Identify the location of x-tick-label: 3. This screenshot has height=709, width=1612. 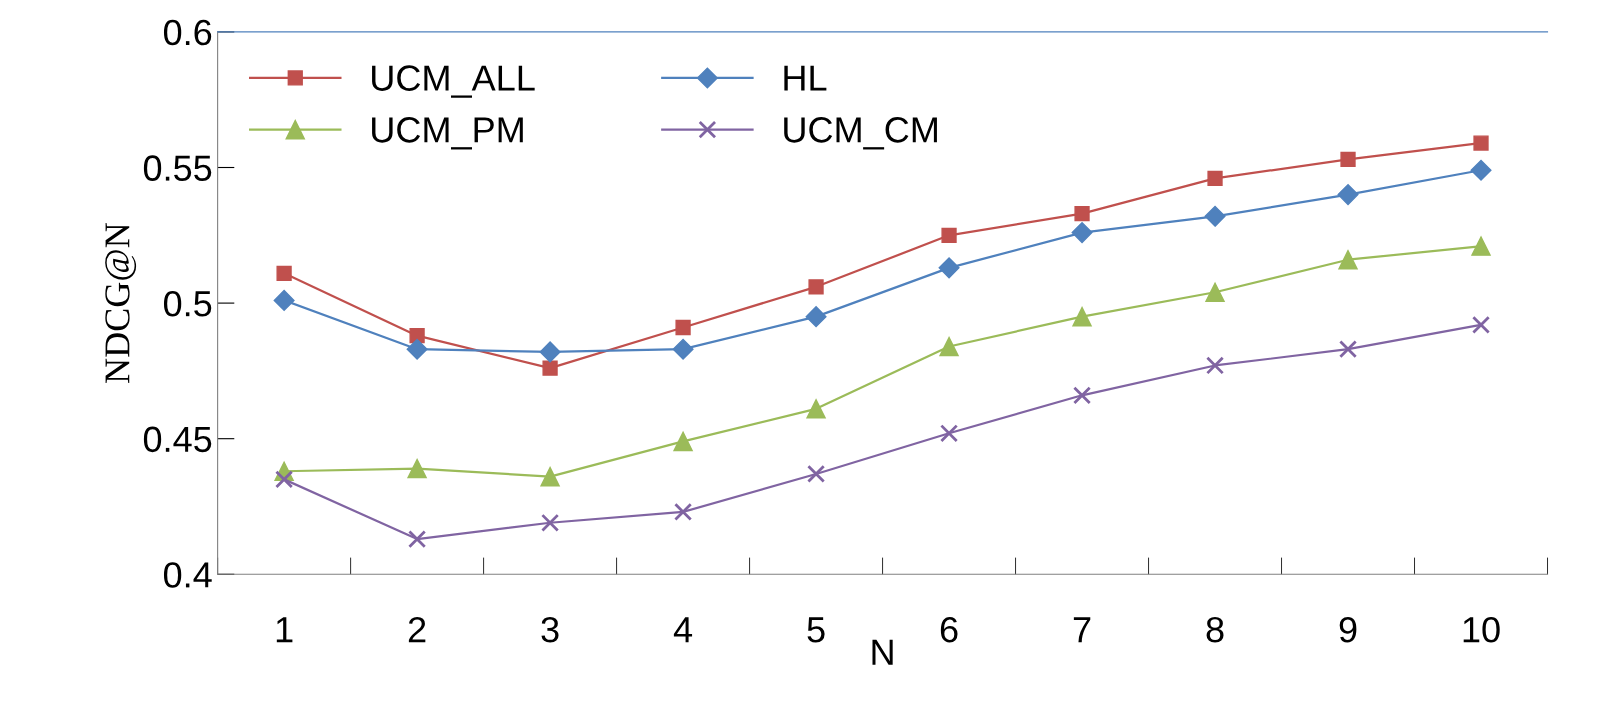
(550, 629).